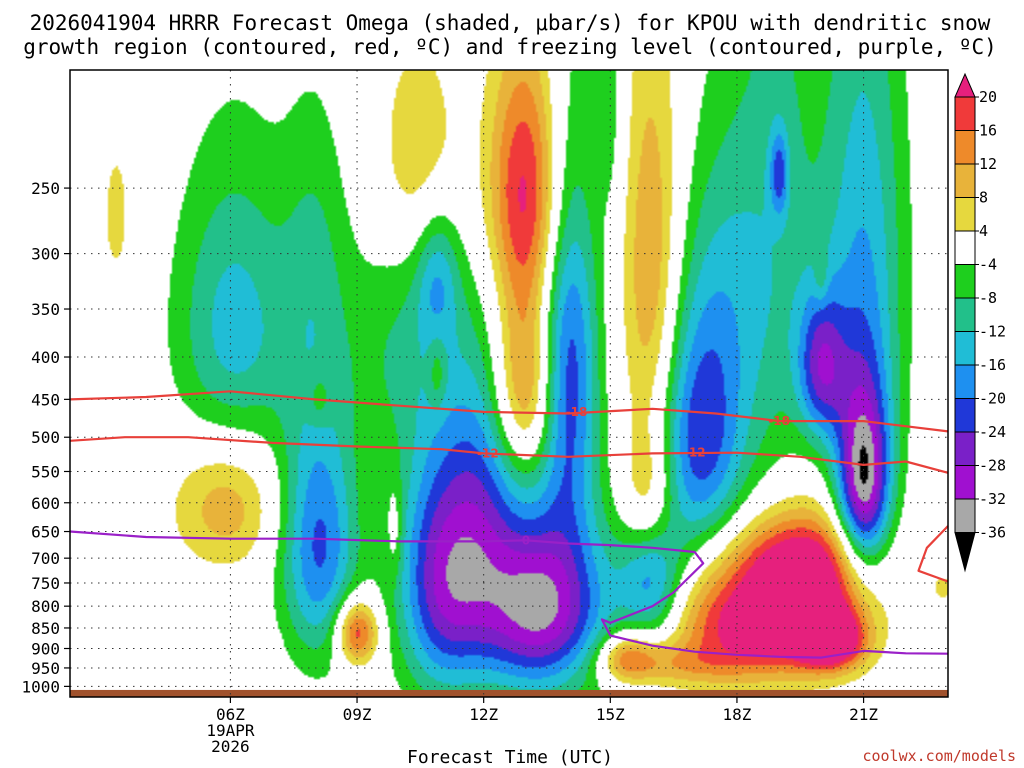 This screenshot has width=1024, height=768. I want to click on credit-text: coolwx.com/models, so click(939, 756).